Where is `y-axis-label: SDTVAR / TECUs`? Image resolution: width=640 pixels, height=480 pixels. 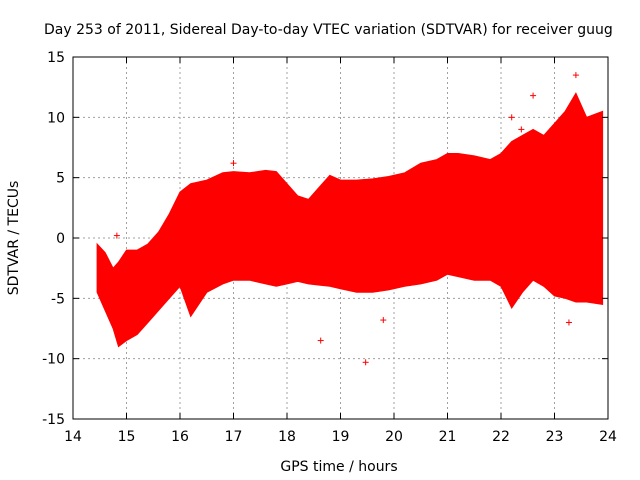
y-axis-label: SDTVAR / TECUs is located at coordinates (14, 238).